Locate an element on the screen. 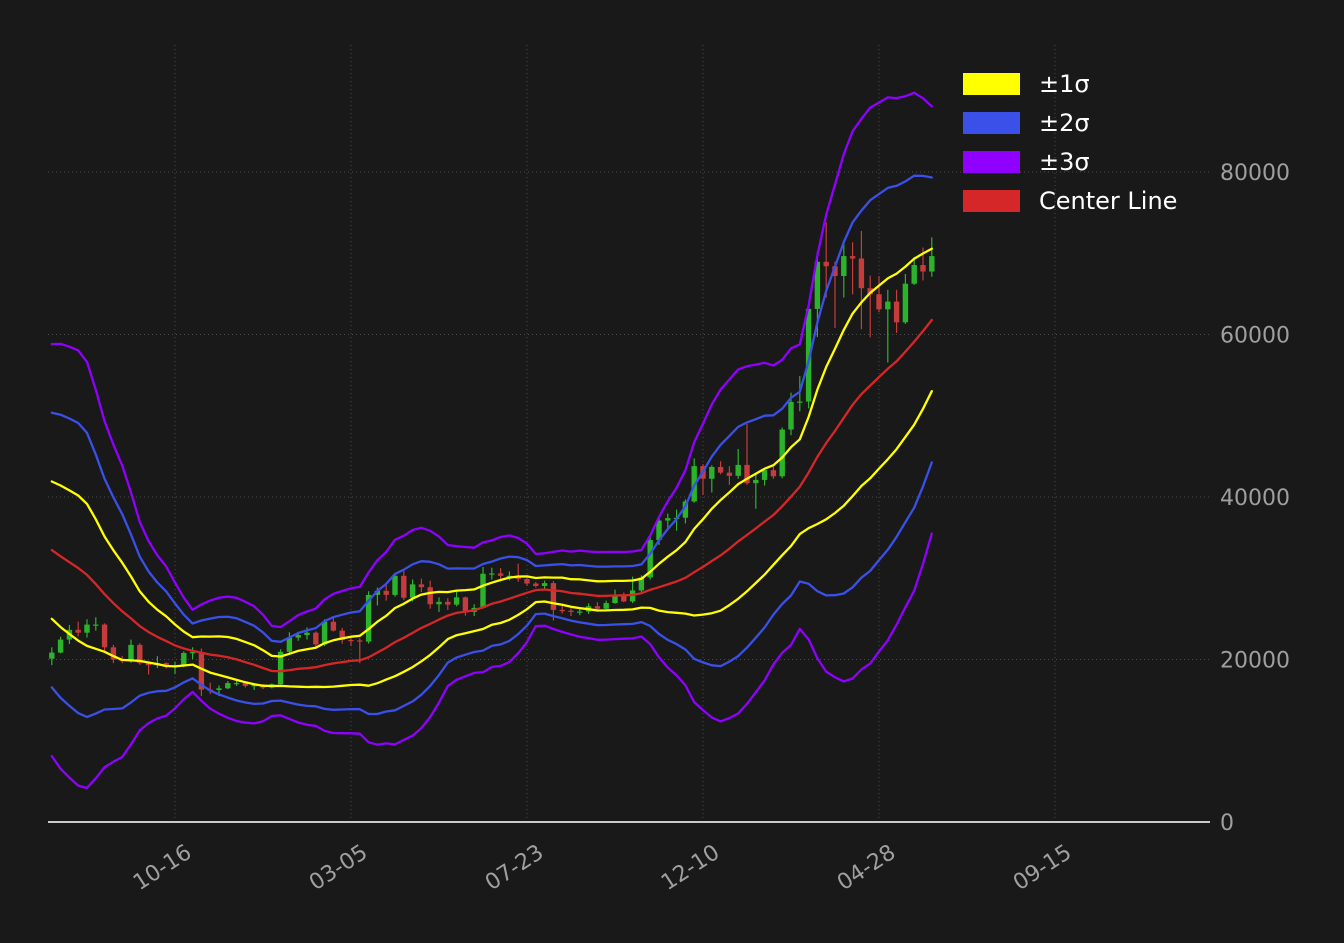  y-tick-label: 40000 is located at coordinates (1255, 498).